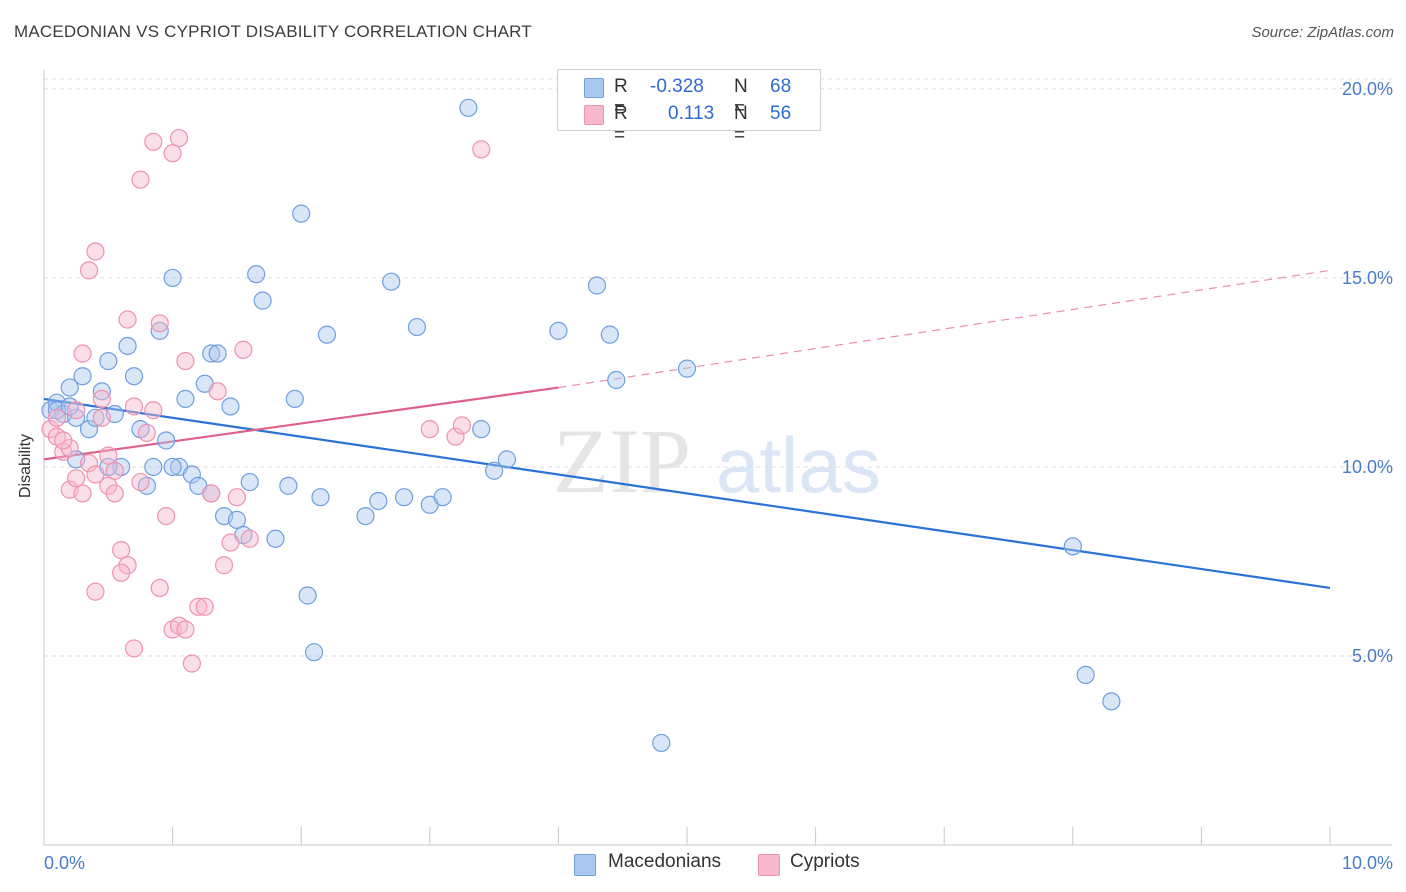  What do you see at coordinates (944, 329) in the screenshot?
I see `cypriot-trend-extension` at bounding box center [944, 329].